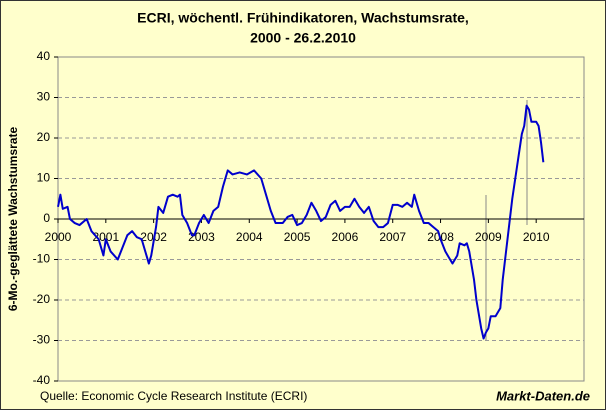  Describe the element at coordinates (42, 259) in the screenshot. I see `y-tick-label: -10` at that location.